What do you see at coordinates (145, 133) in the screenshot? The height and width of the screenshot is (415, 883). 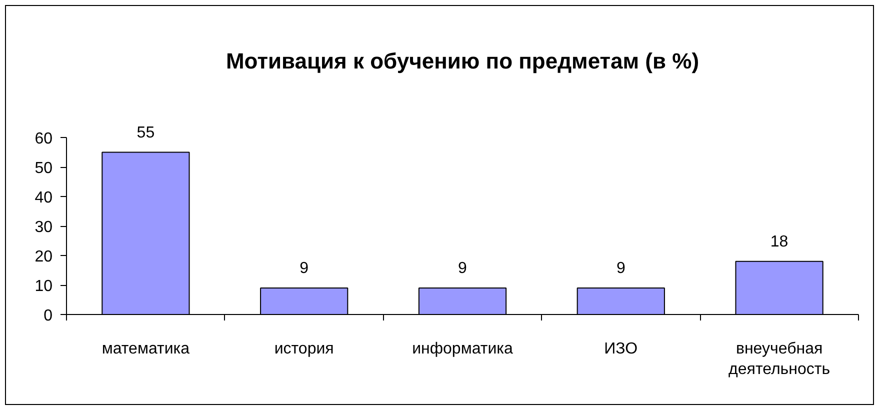 I see `data-label: 55` at bounding box center [145, 133].